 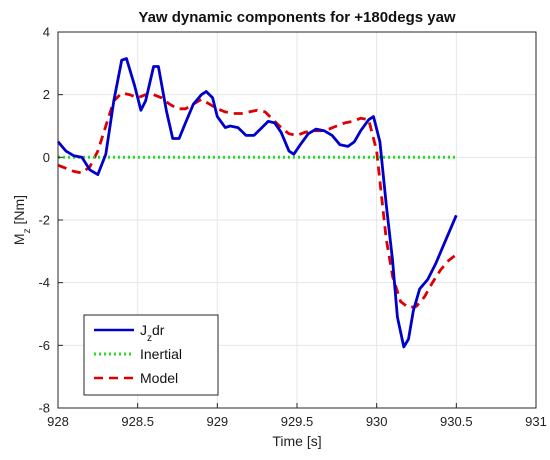 I want to click on x-tick-label: 929.5, so click(x=297, y=421).